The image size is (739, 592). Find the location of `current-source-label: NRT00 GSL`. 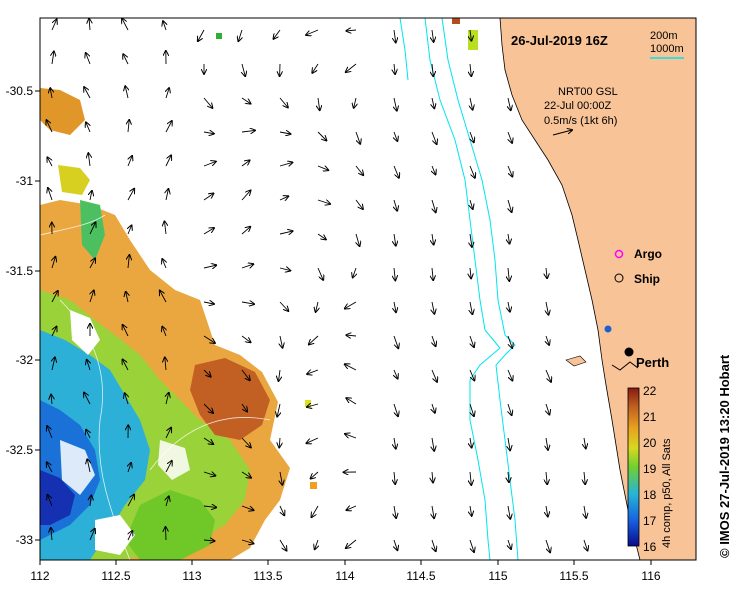

current-source-label: NRT00 GSL is located at coordinates (588, 92).